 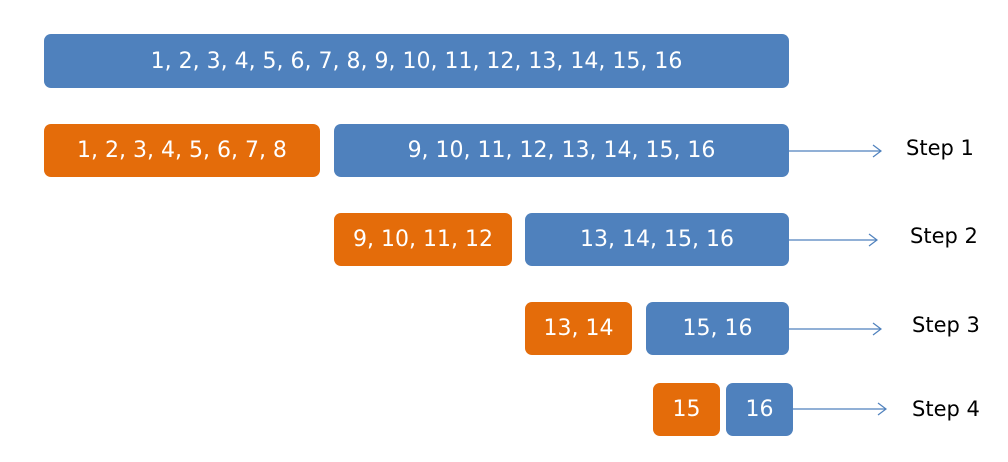 I want to click on step-2-kept-box: 13, 14, 15, 16, so click(x=657, y=239).